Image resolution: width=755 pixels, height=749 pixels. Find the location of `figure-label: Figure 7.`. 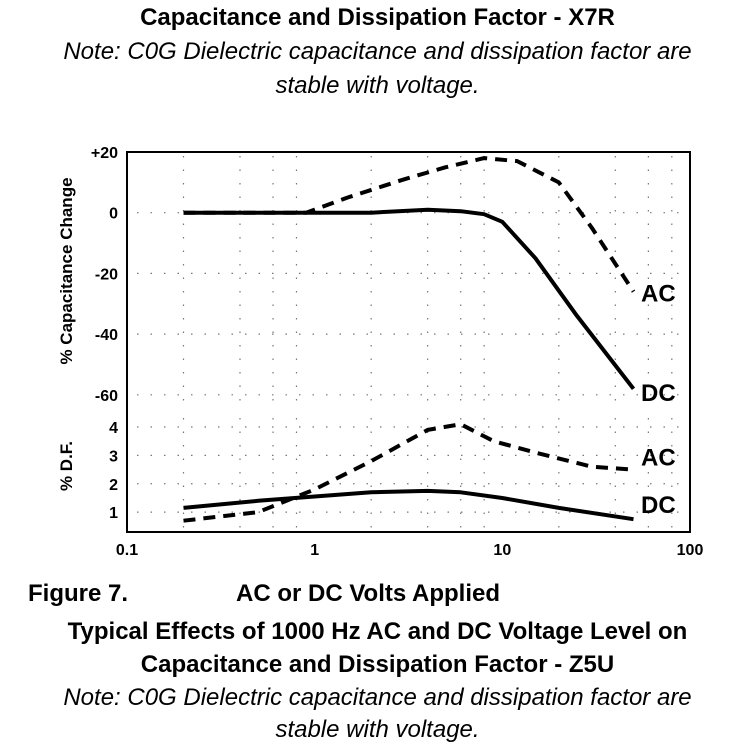

figure-label: Figure 7. is located at coordinates (78, 593).